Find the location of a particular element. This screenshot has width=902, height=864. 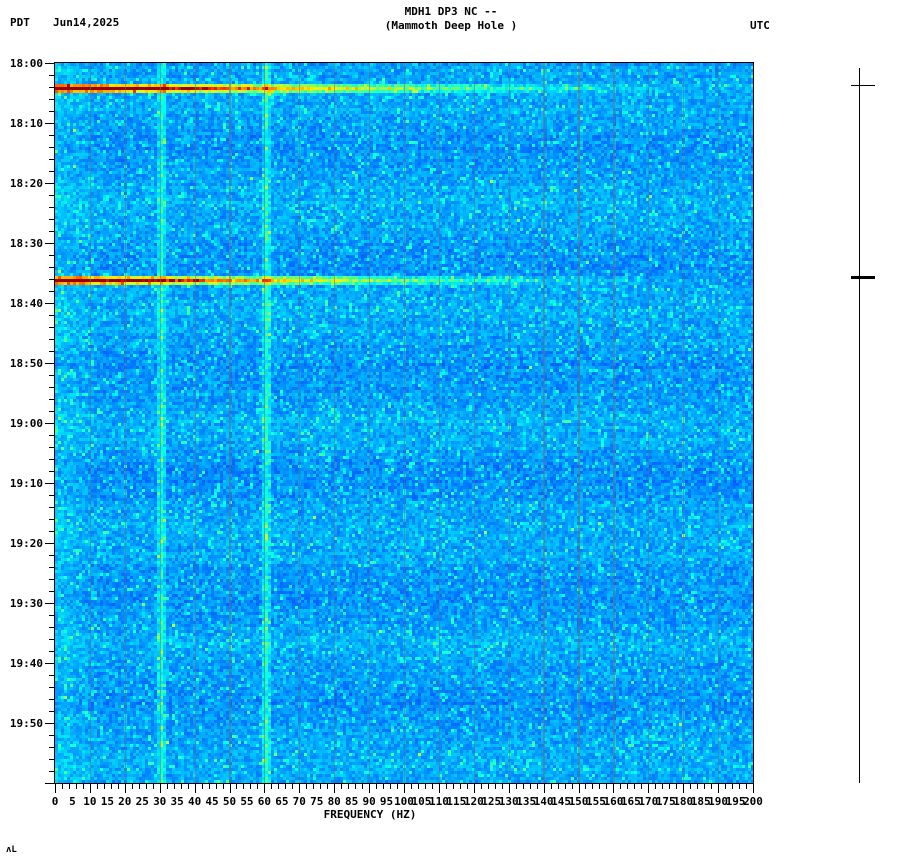

x-axis-label: 50 is located at coordinates (229, 801).